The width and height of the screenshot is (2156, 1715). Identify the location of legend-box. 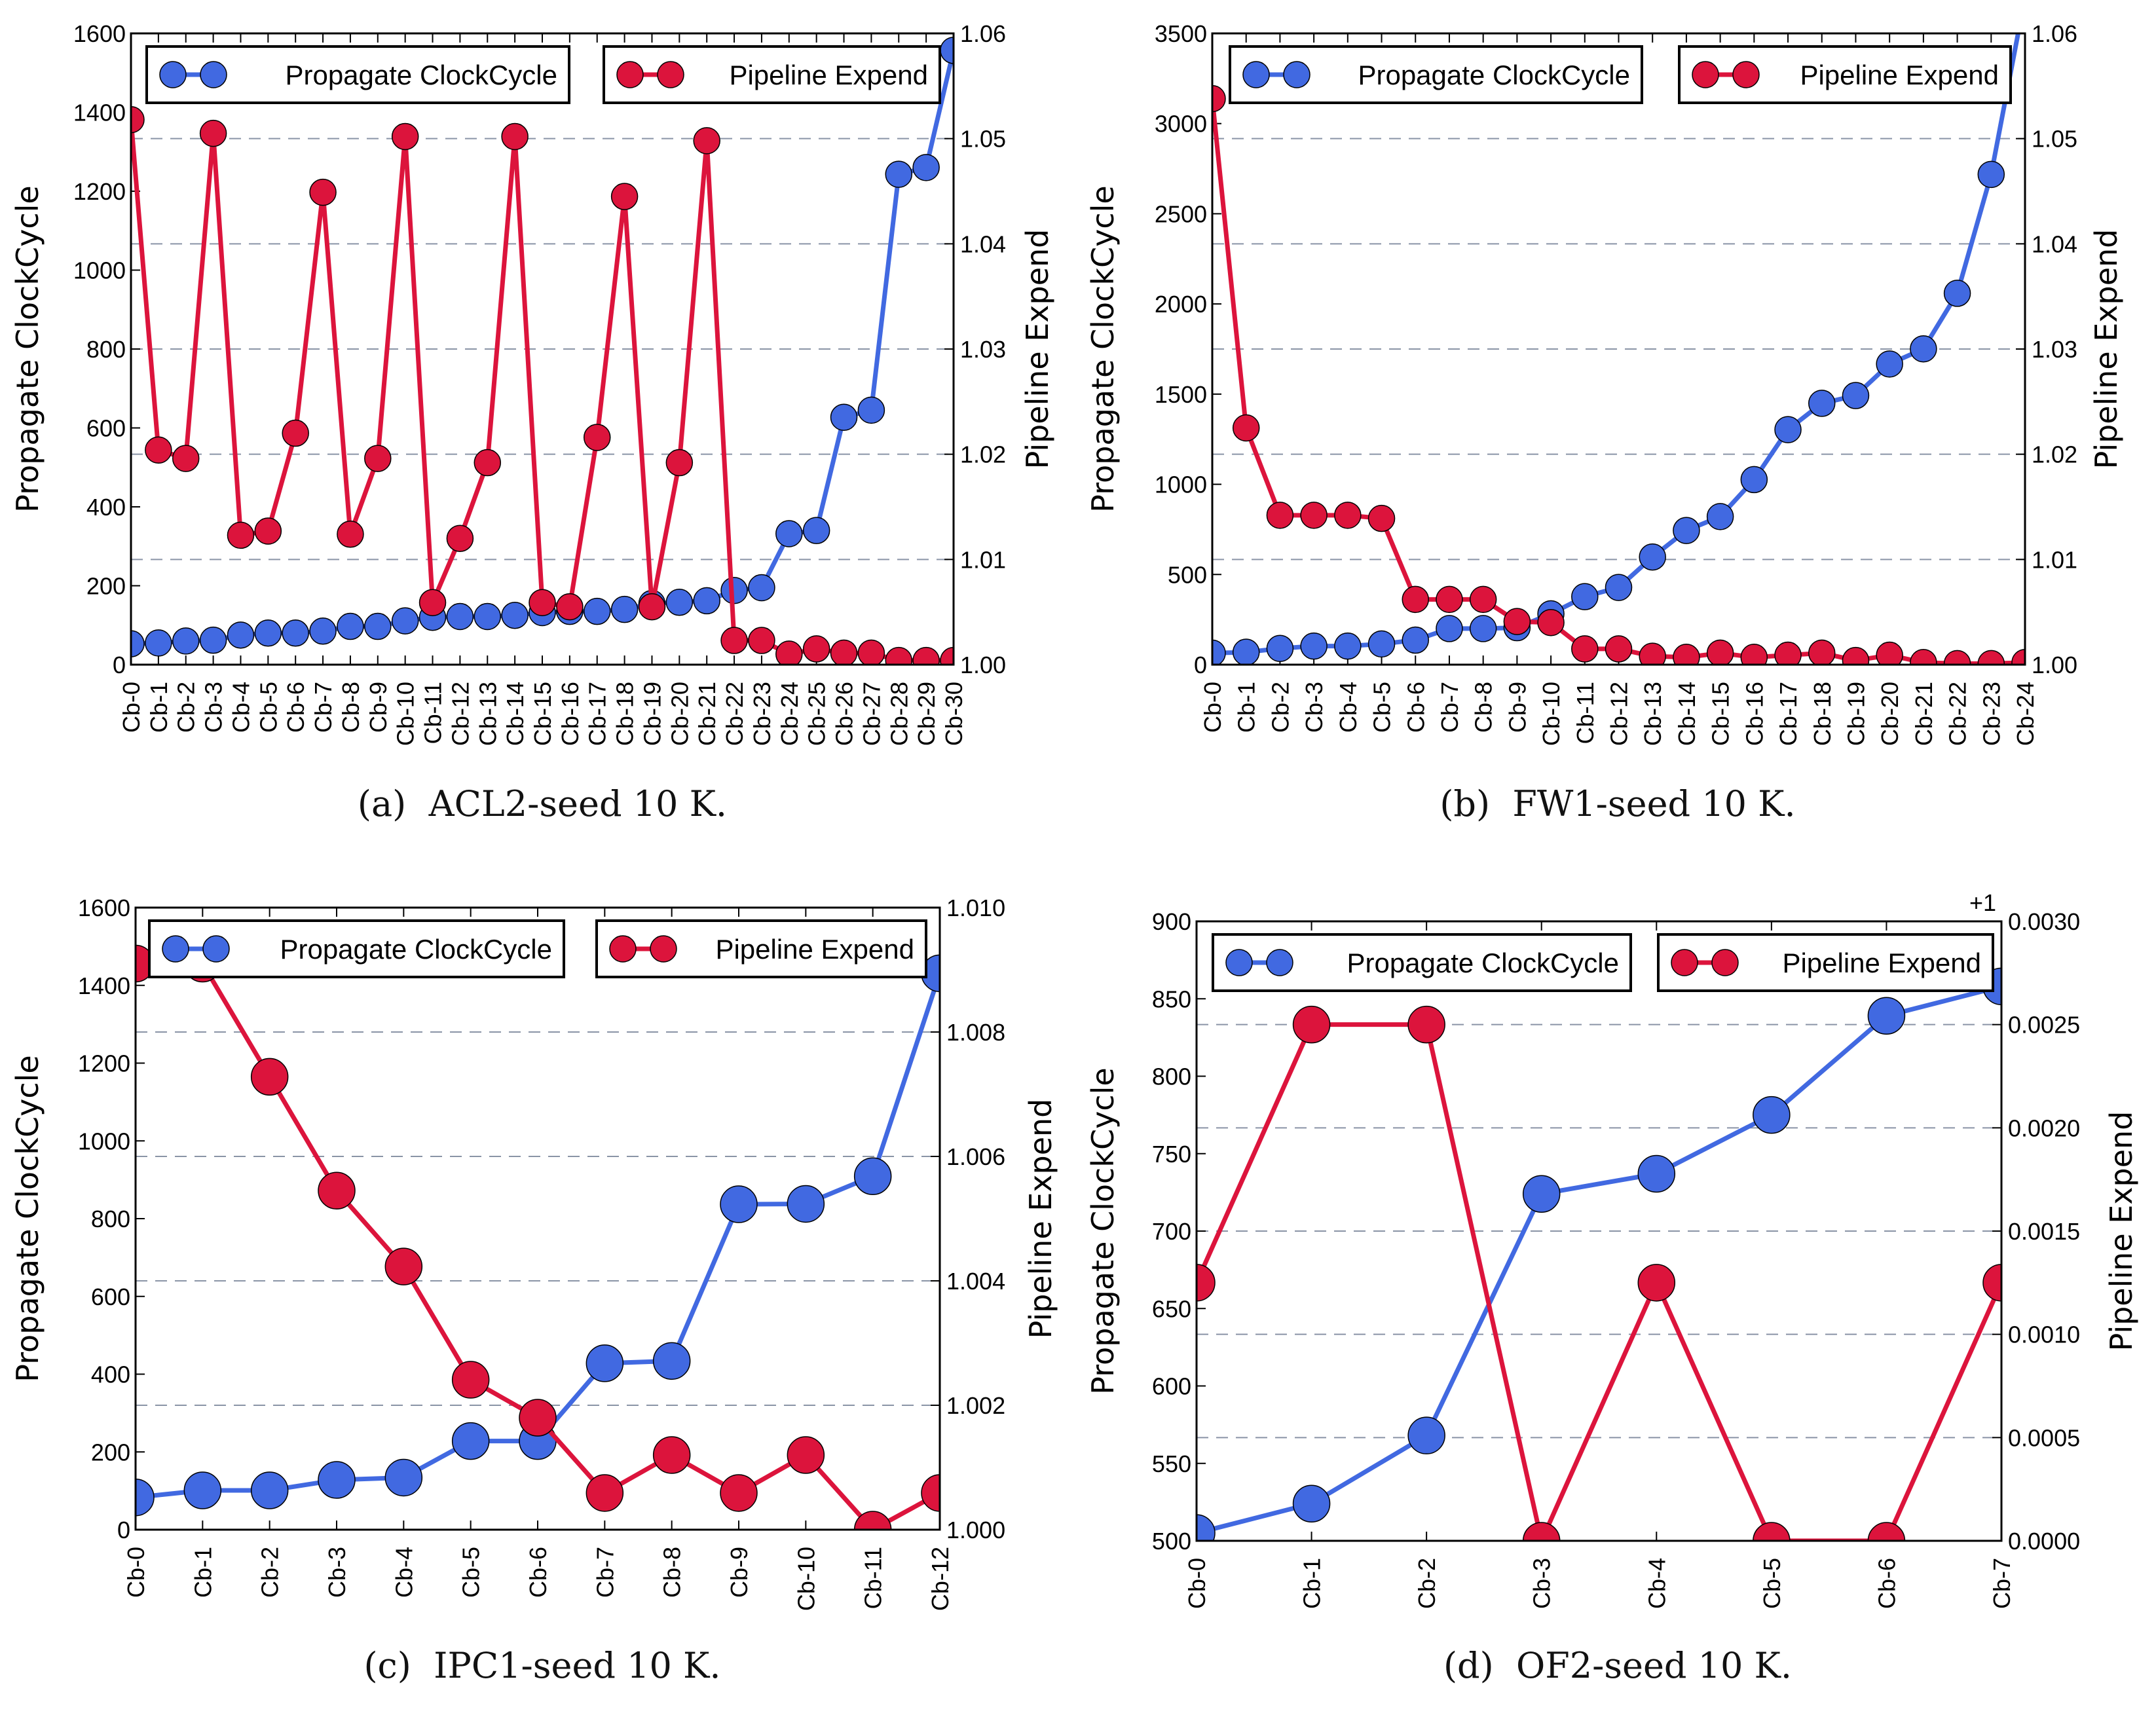
(772, 75).